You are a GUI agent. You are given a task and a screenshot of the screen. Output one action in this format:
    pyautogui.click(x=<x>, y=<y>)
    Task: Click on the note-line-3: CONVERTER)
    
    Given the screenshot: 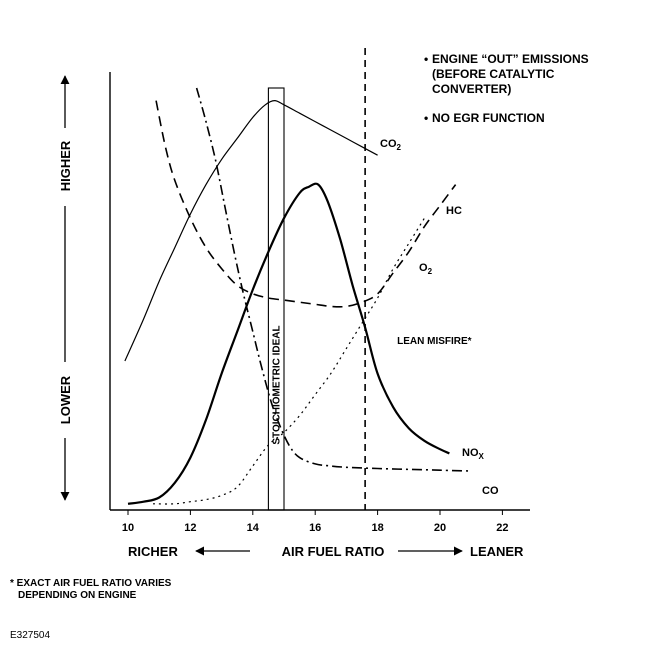 What is the action you would take?
    pyautogui.click(x=472, y=89)
    